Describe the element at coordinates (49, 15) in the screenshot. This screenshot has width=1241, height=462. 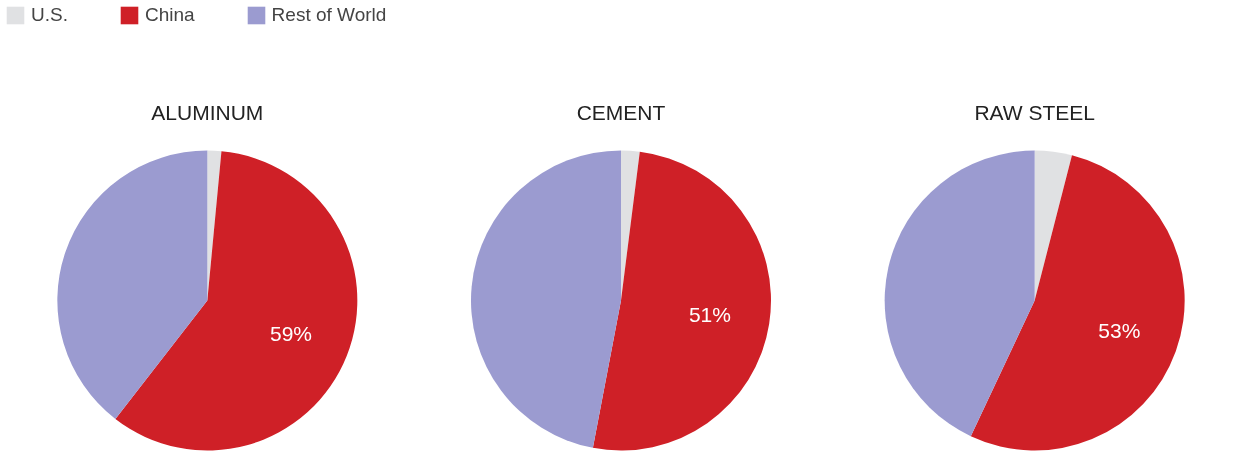
I see `legend-label: U.S.` at that location.